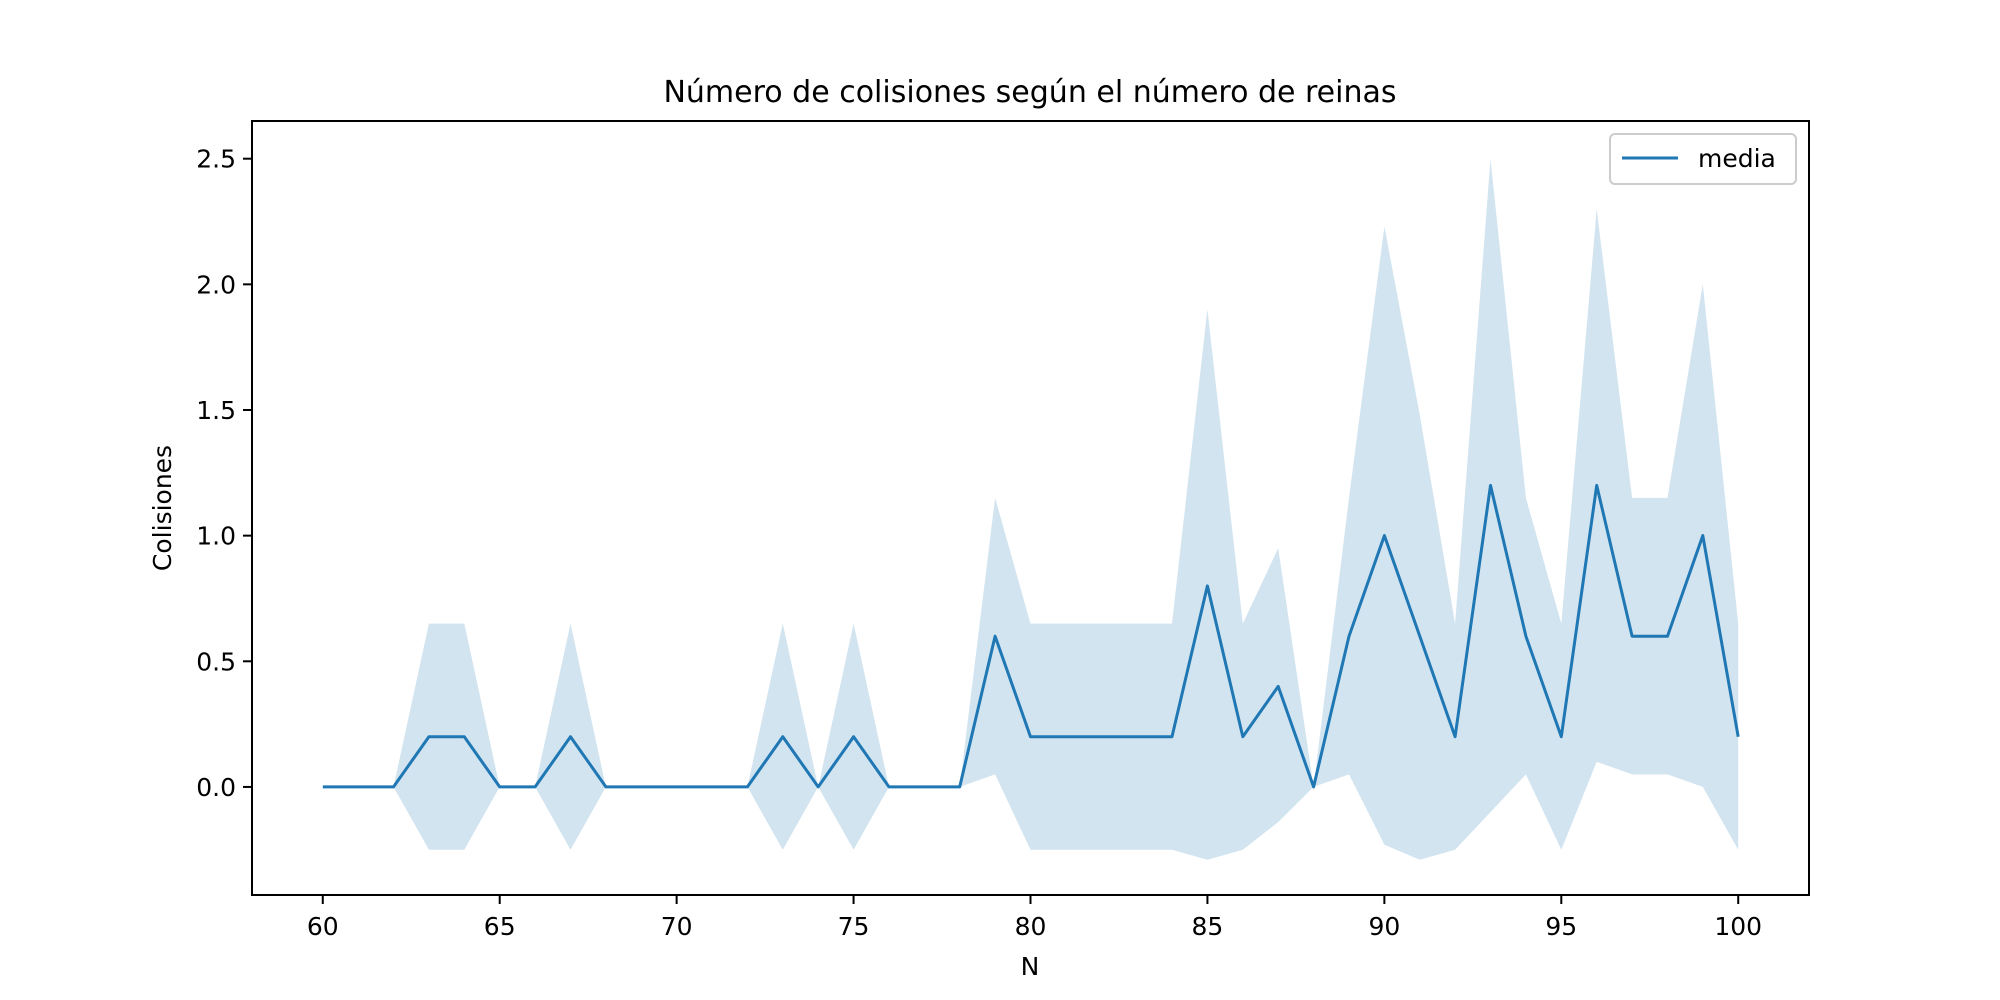 The width and height of the screenshot is (2000, 1000). What do you see at coordinates (677, 926) in the screenshot?
I see `x-tick-label: 70` at bounding box center [677, 926].